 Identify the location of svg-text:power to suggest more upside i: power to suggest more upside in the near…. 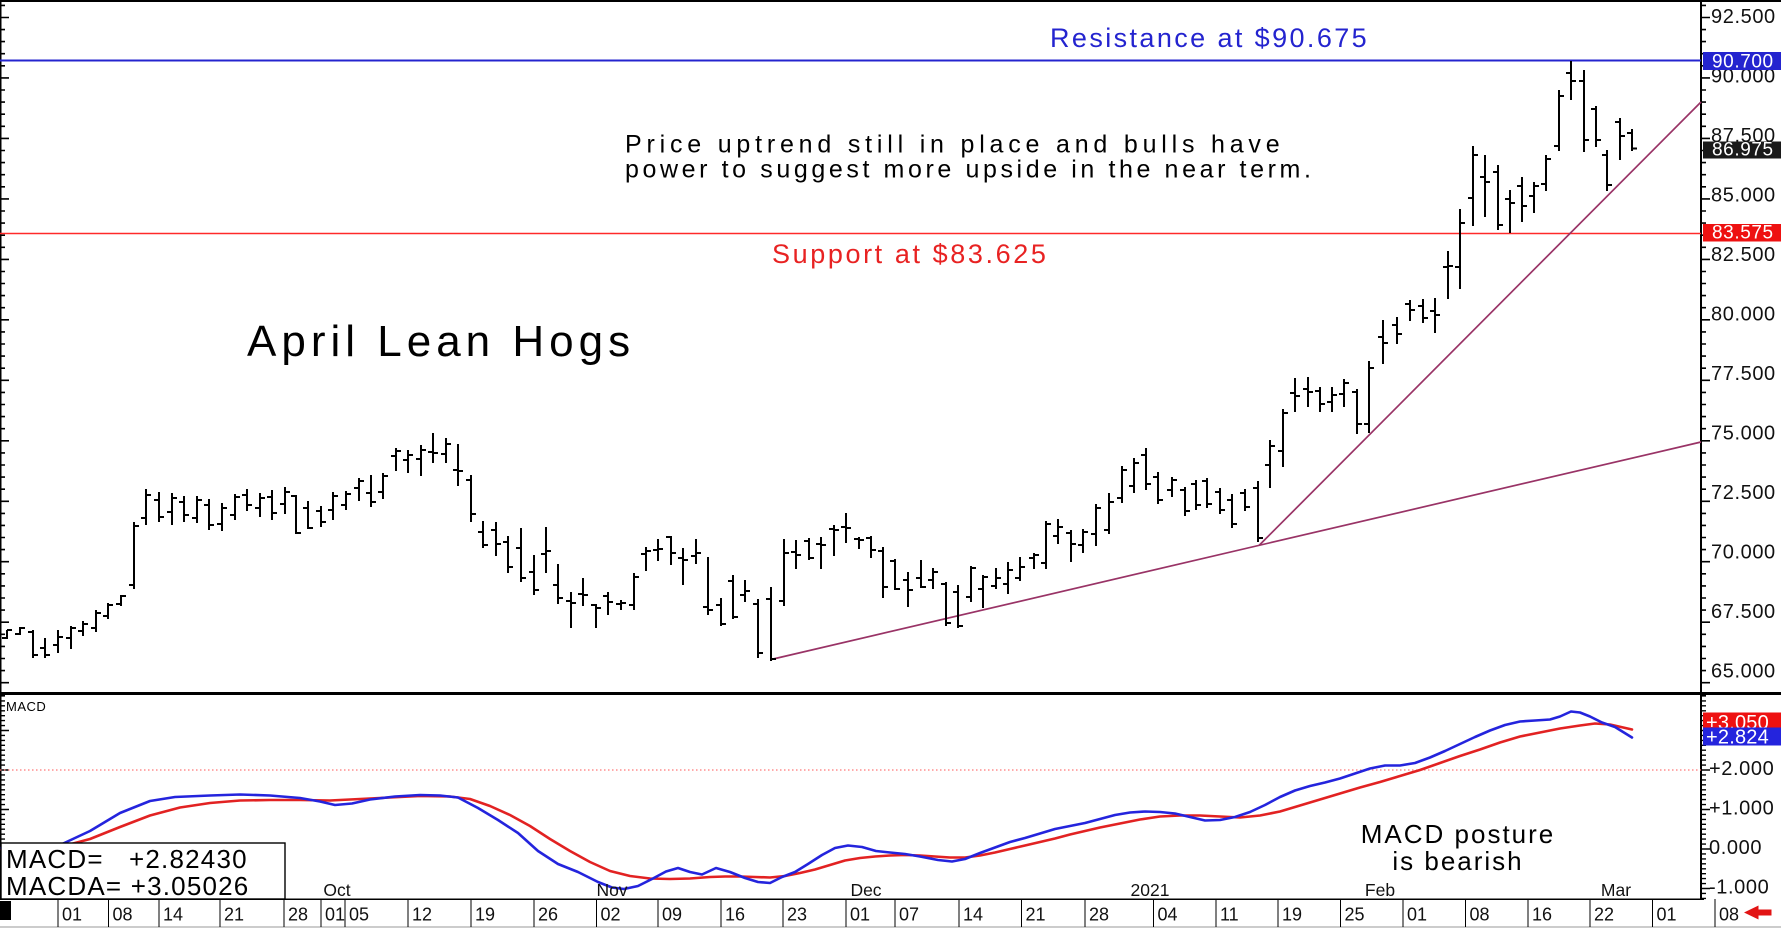
(970, 170).